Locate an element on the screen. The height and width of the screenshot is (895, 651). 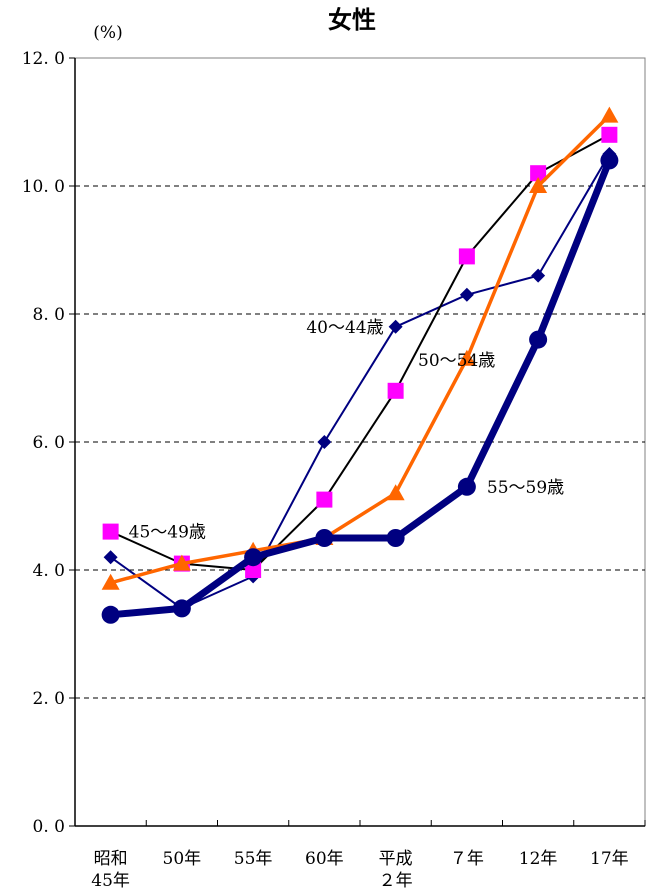
x-tick-label: 17年 is located at coordinates (609, 859).